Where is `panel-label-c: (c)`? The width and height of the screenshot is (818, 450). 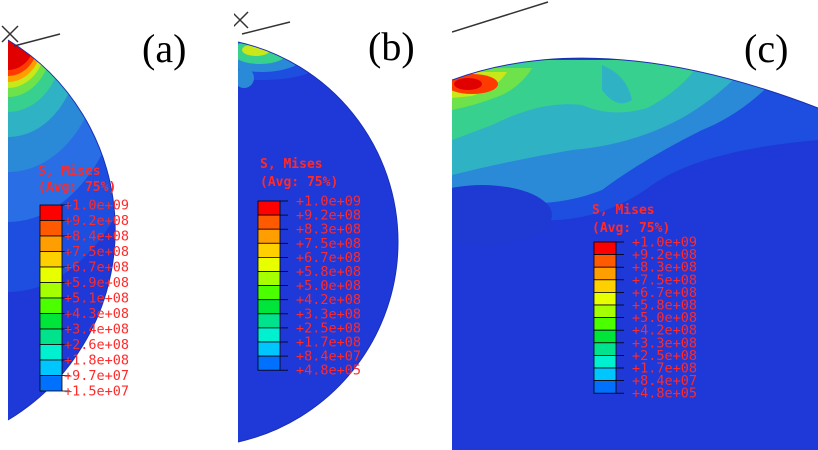
panel-label-c: (c) is located at coordinates (766, 48).